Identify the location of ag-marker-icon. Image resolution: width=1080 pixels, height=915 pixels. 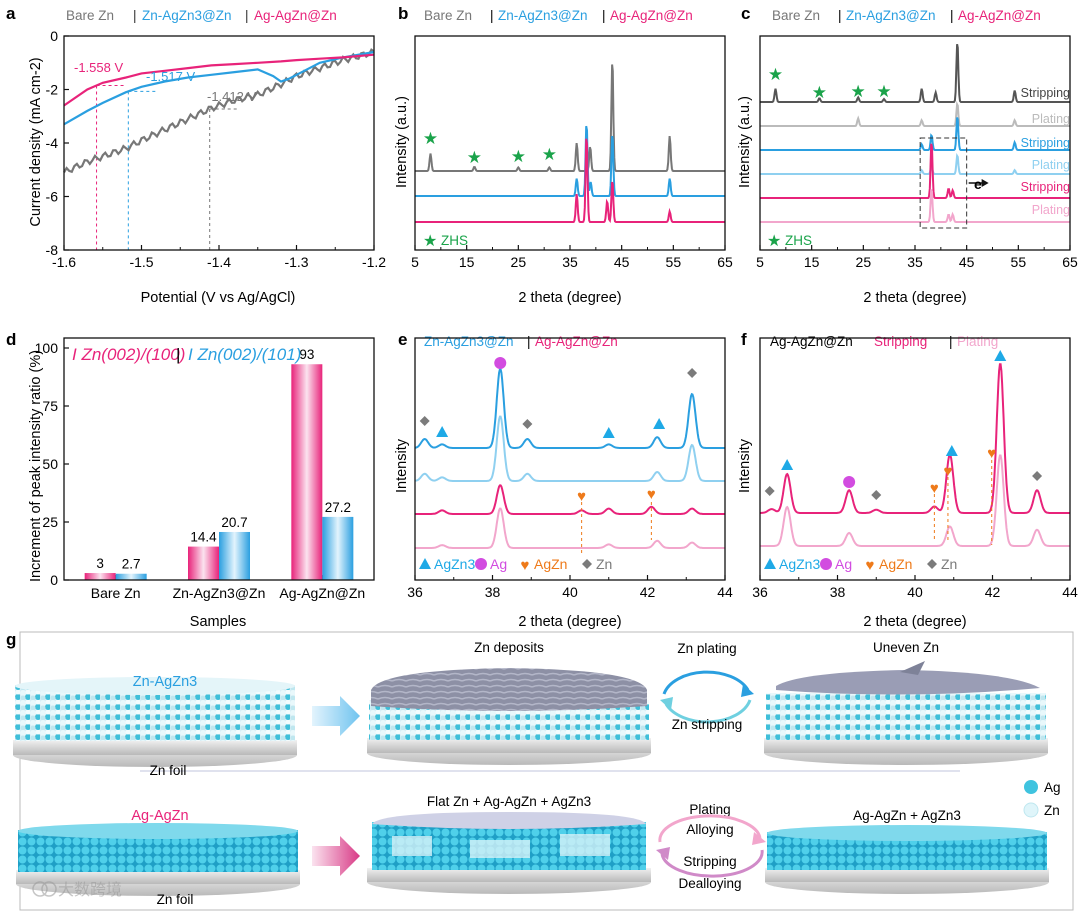
(849, 482).